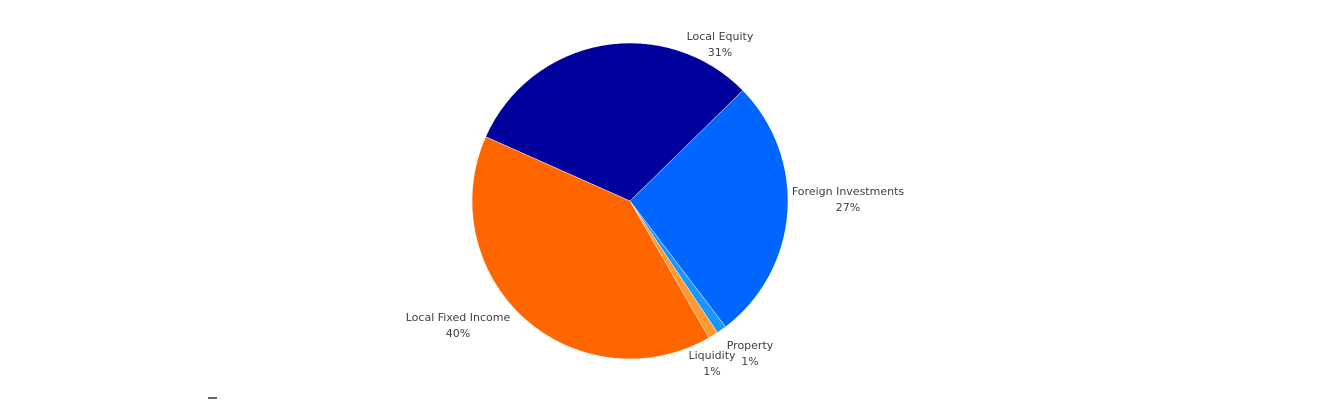  What do you see at coordinates (848, 191) in the screenshot?
I see `slice-label: Foreign Investments` at bounding box center [848, 191].